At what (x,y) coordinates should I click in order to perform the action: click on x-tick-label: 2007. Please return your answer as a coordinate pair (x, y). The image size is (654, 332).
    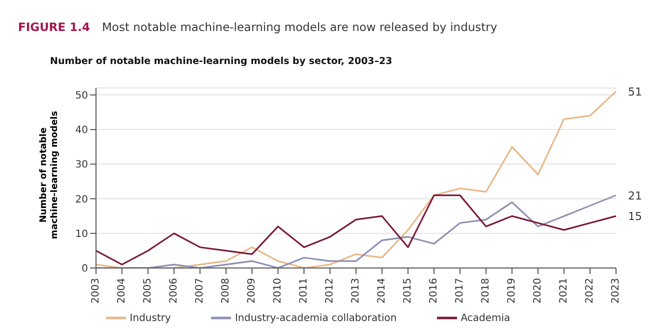
    Looking at the image, I should click on (200, 291).